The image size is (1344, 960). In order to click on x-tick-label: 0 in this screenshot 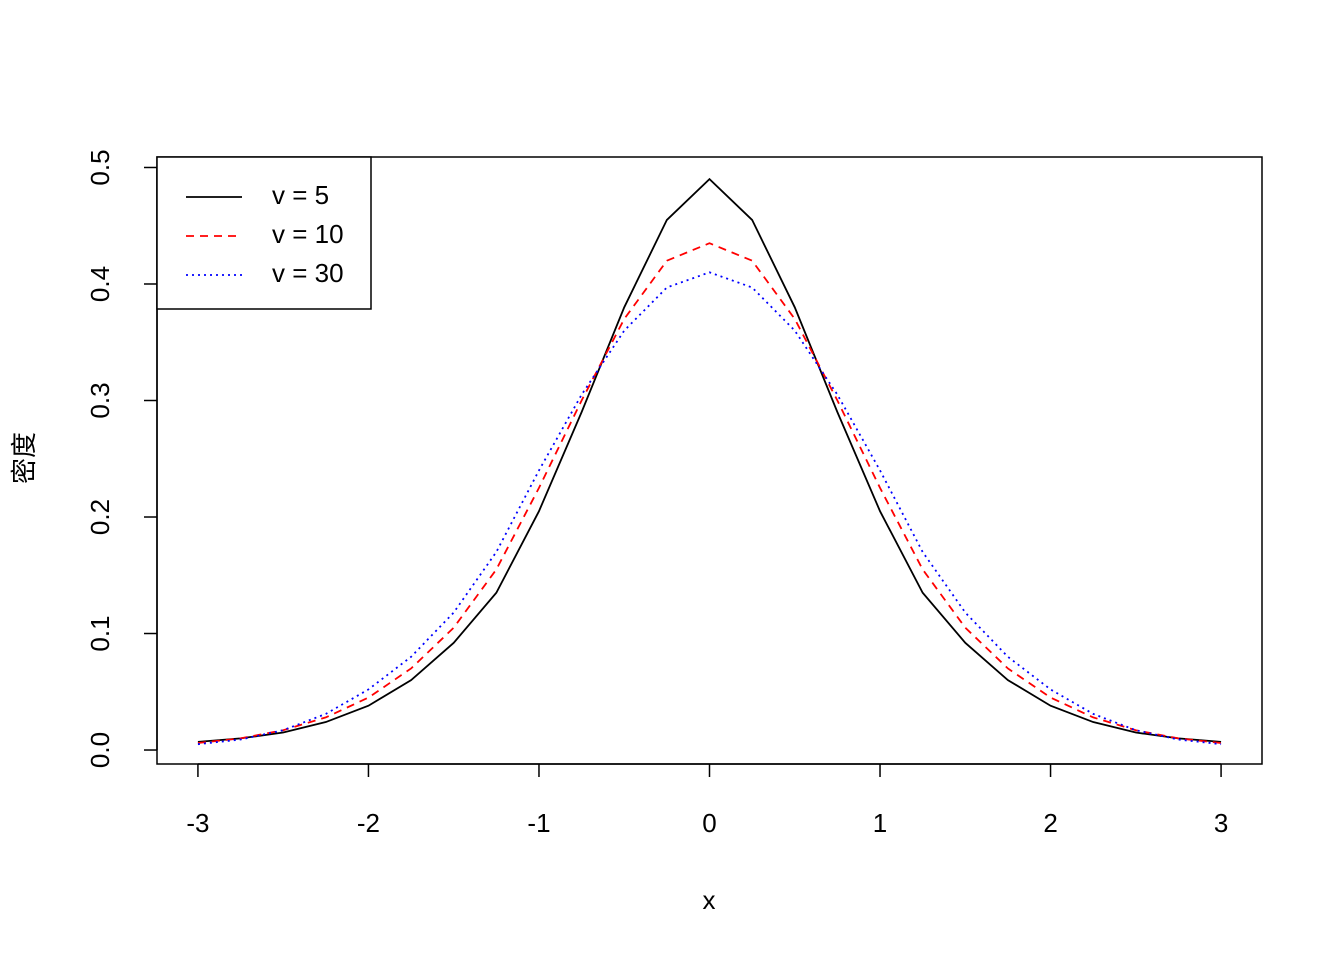, I will do `click(709, 823)`.